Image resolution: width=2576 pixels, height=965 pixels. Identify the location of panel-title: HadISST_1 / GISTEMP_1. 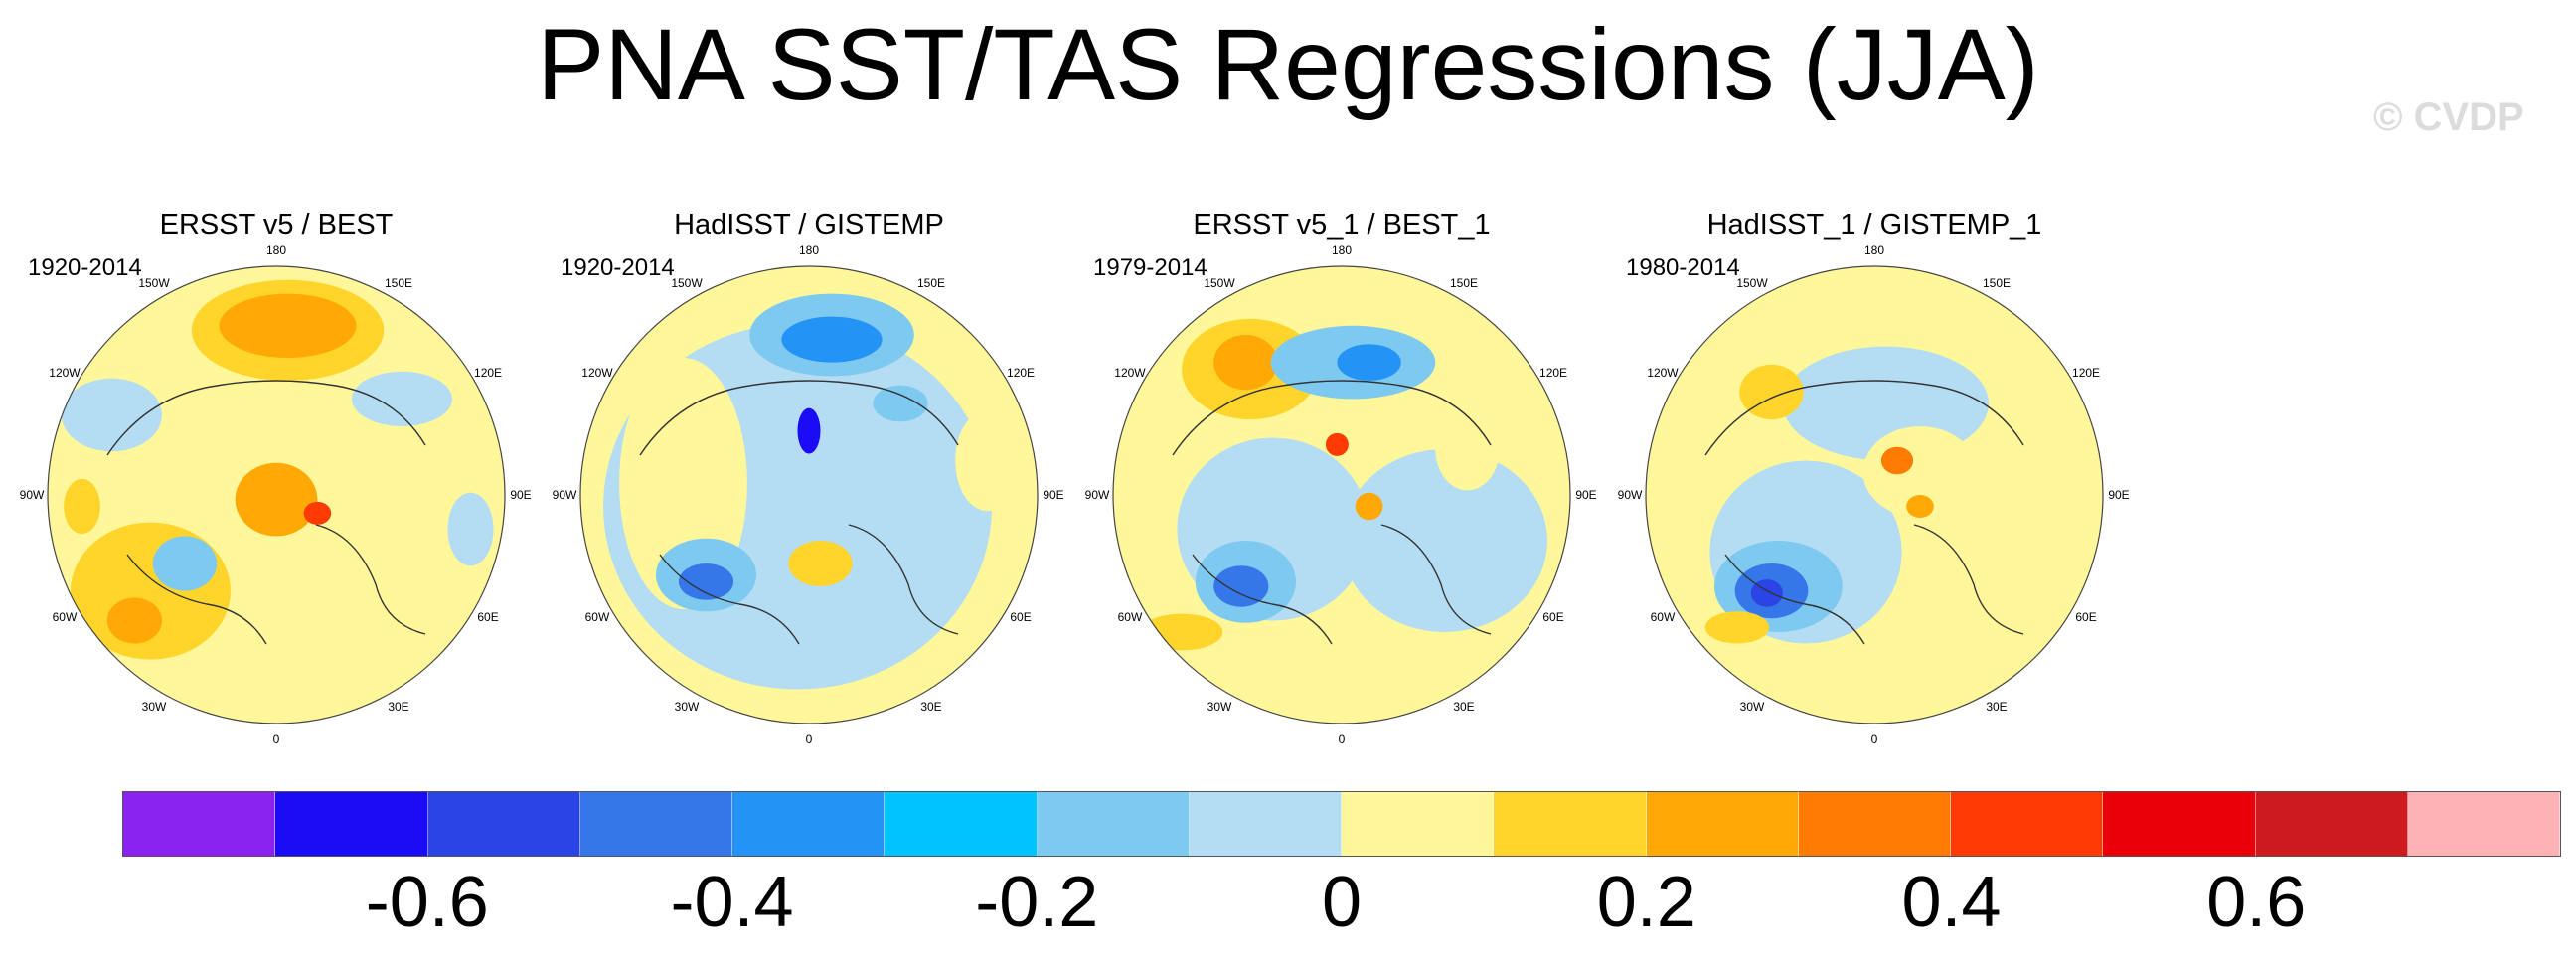
(1874, 225).